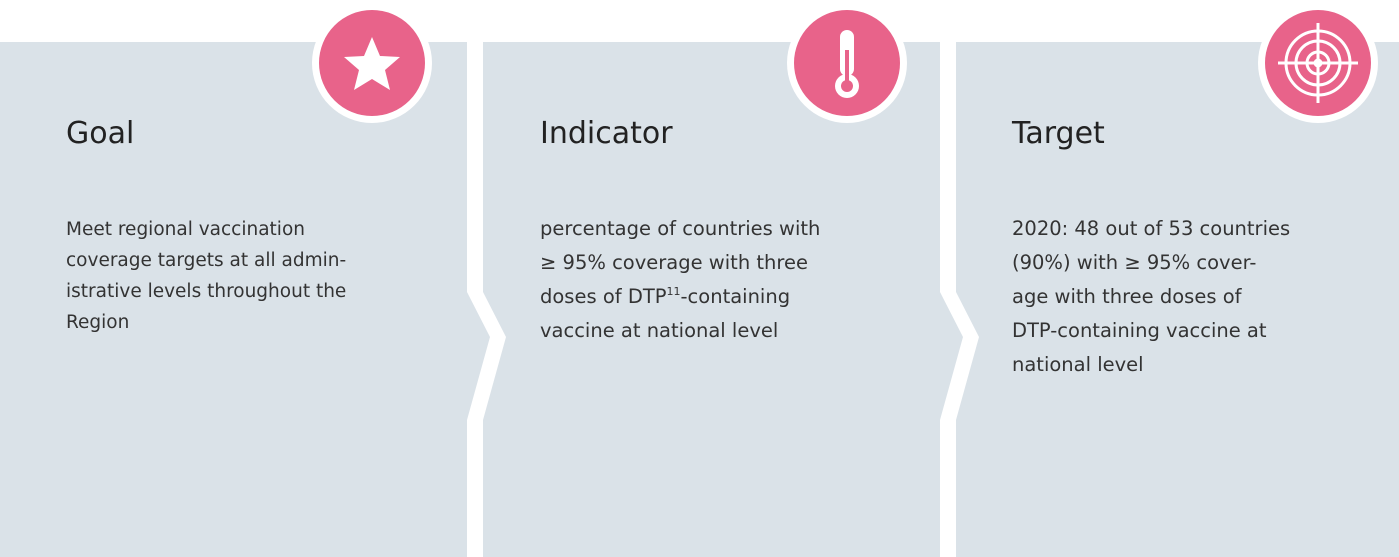 This screenshot has width=1399, height=557. I want to click on body-line: DTP-containing vaccine at, so click(1139, 330).